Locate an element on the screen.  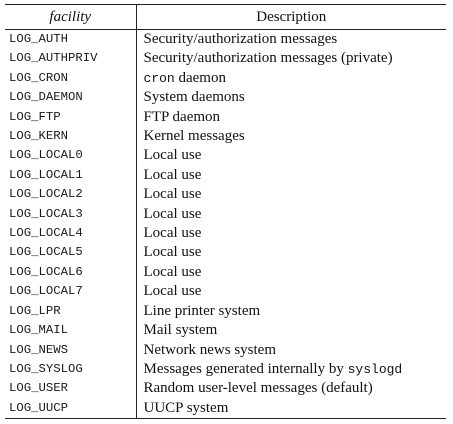
table-row: LOG_LPR Line printer system is located at coordinates (225, 311).